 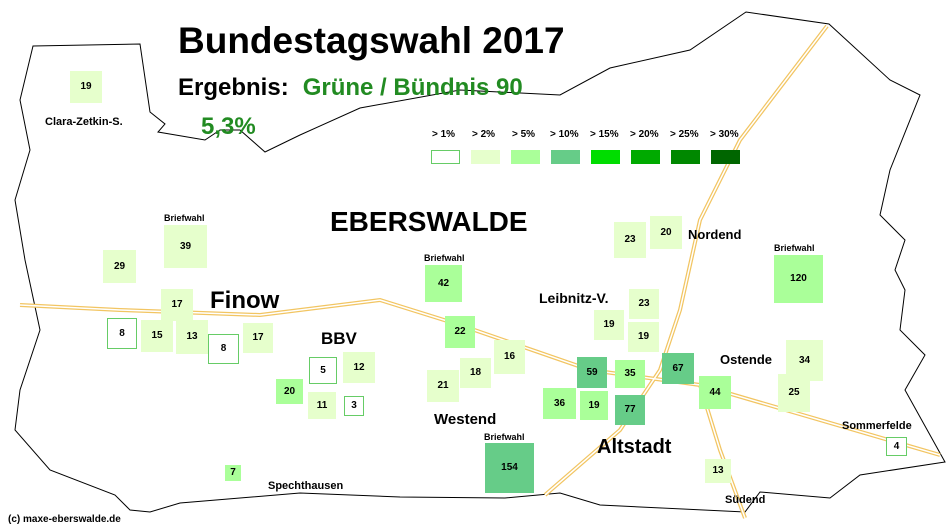 What do you see at coordinates (684, 134) in the screenshot?
I see `legend-label: > 25%` at bounding box center [684, 134].